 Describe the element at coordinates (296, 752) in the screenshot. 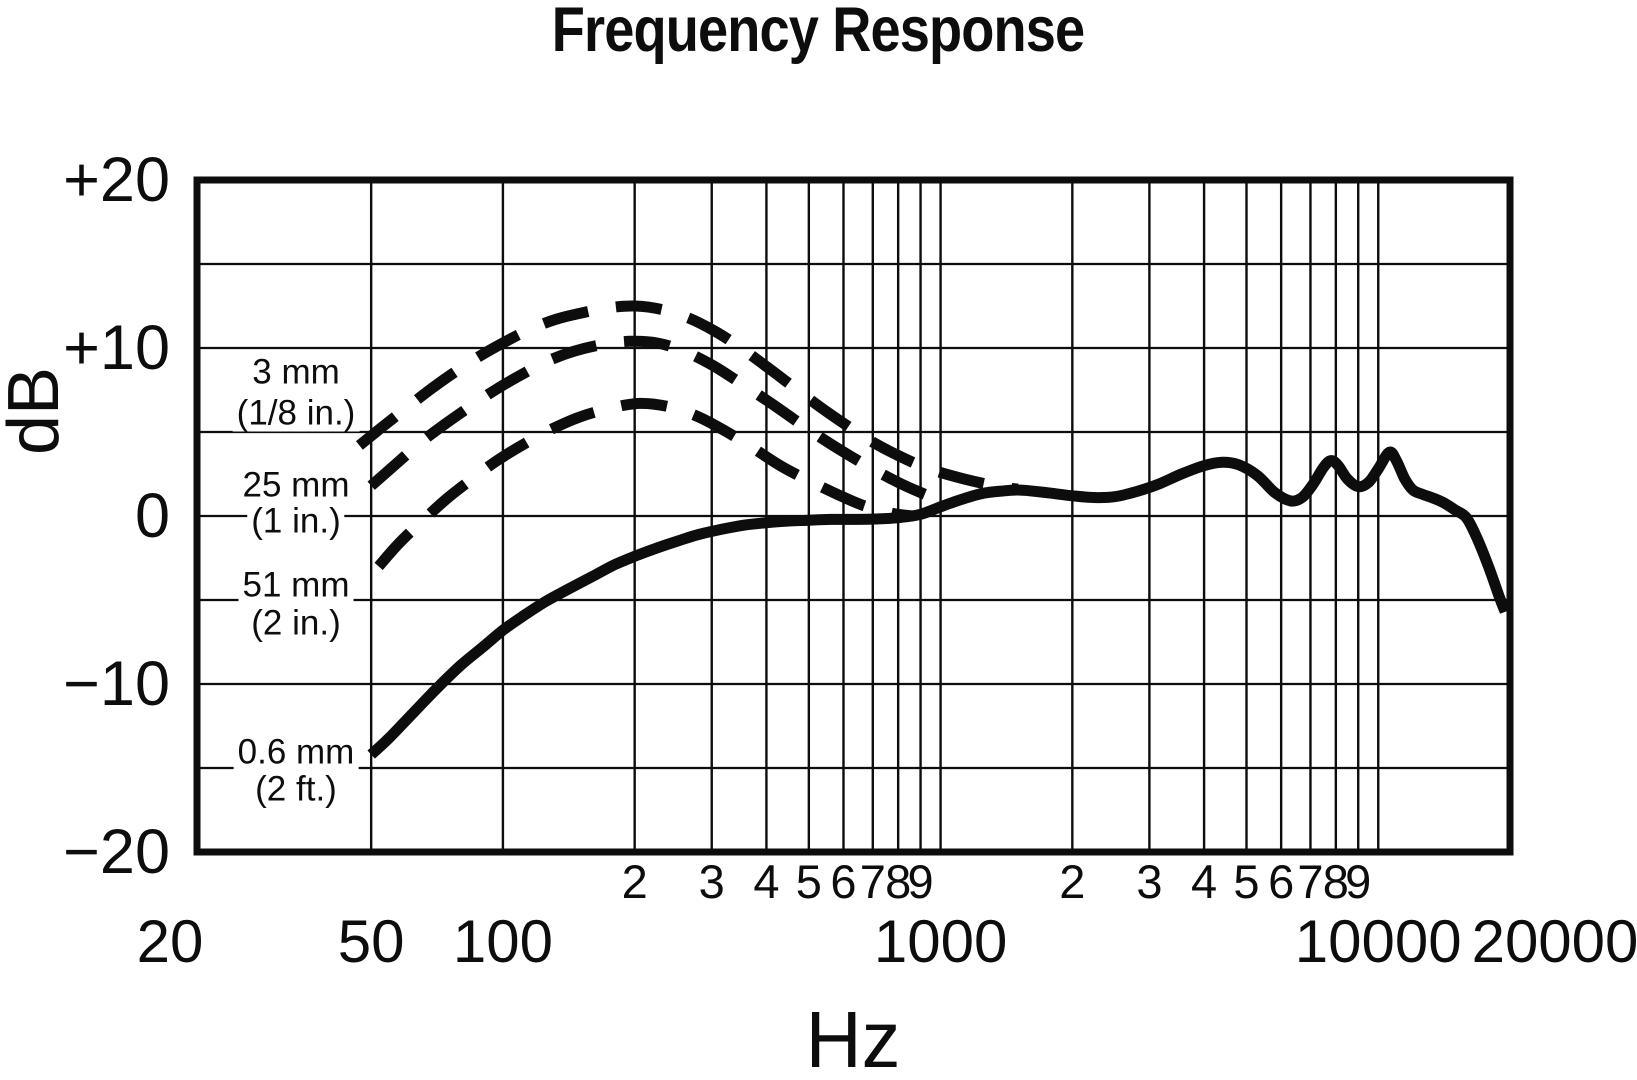

I see `curve-label-06m-distance: 0.6 mm` at that location.